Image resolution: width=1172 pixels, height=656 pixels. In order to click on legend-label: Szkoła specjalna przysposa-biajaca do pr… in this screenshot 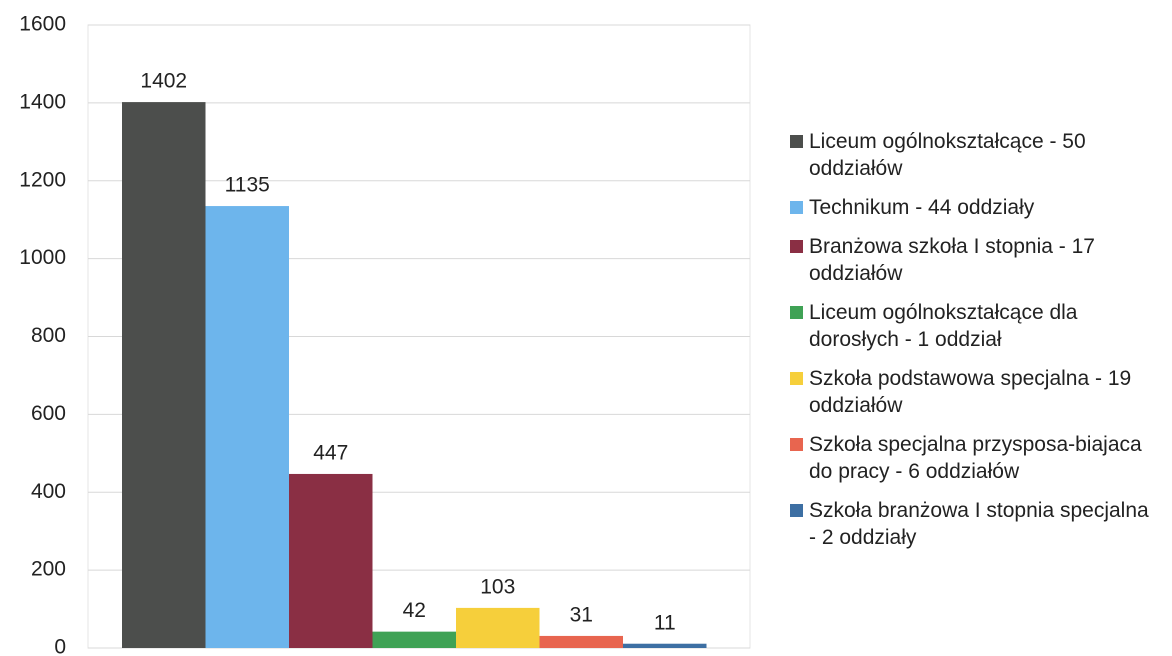, I will do `click(975, 458)`.